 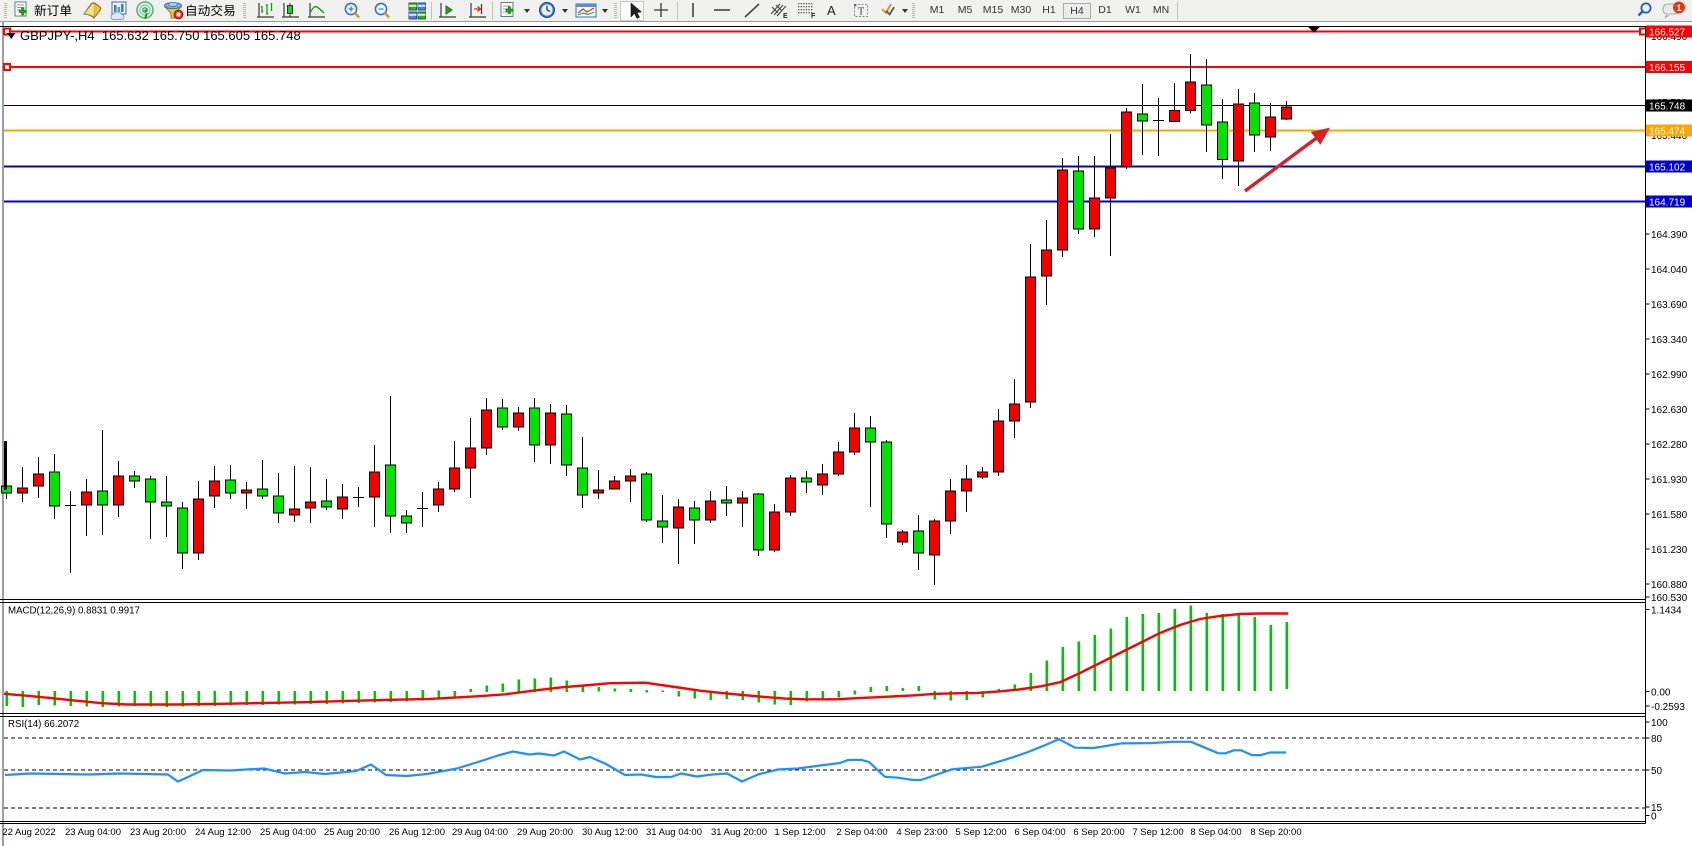 What do you see at coordinates (1669, 270) in the screenshot?
I see `svg-text: 164.040` at bounding box center [1669, 270].